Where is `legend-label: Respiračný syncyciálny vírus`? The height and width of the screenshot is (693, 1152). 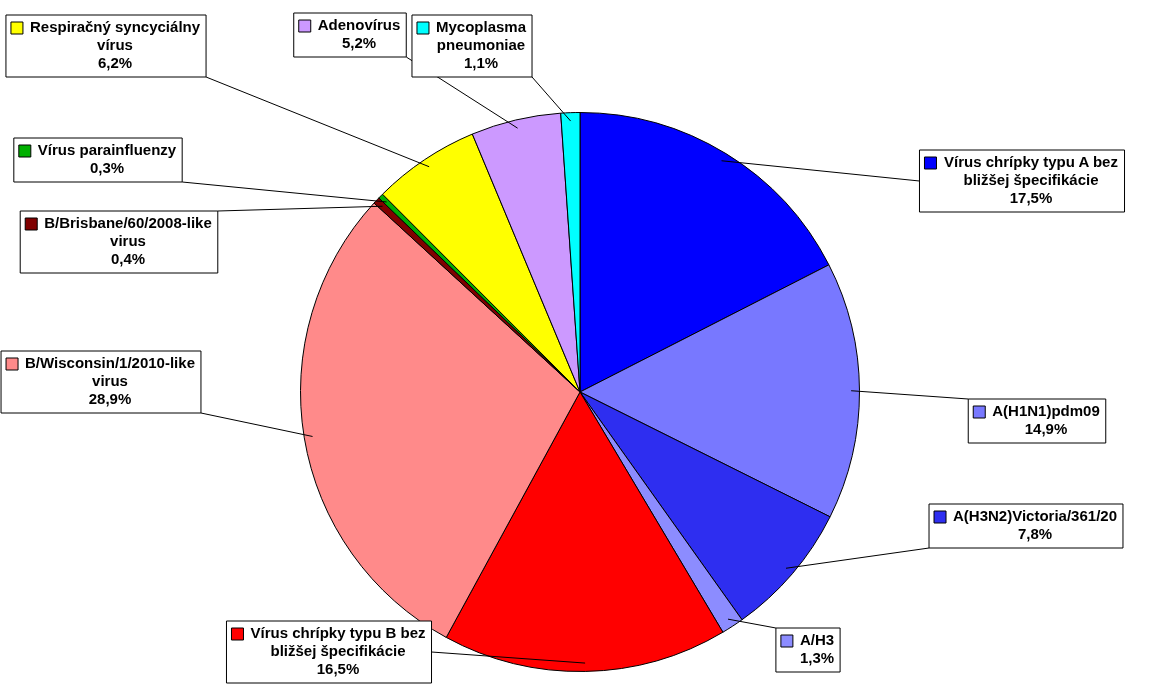
legend-label: Respiračný syncyciálny vírus is located at coordinates (115, 36).